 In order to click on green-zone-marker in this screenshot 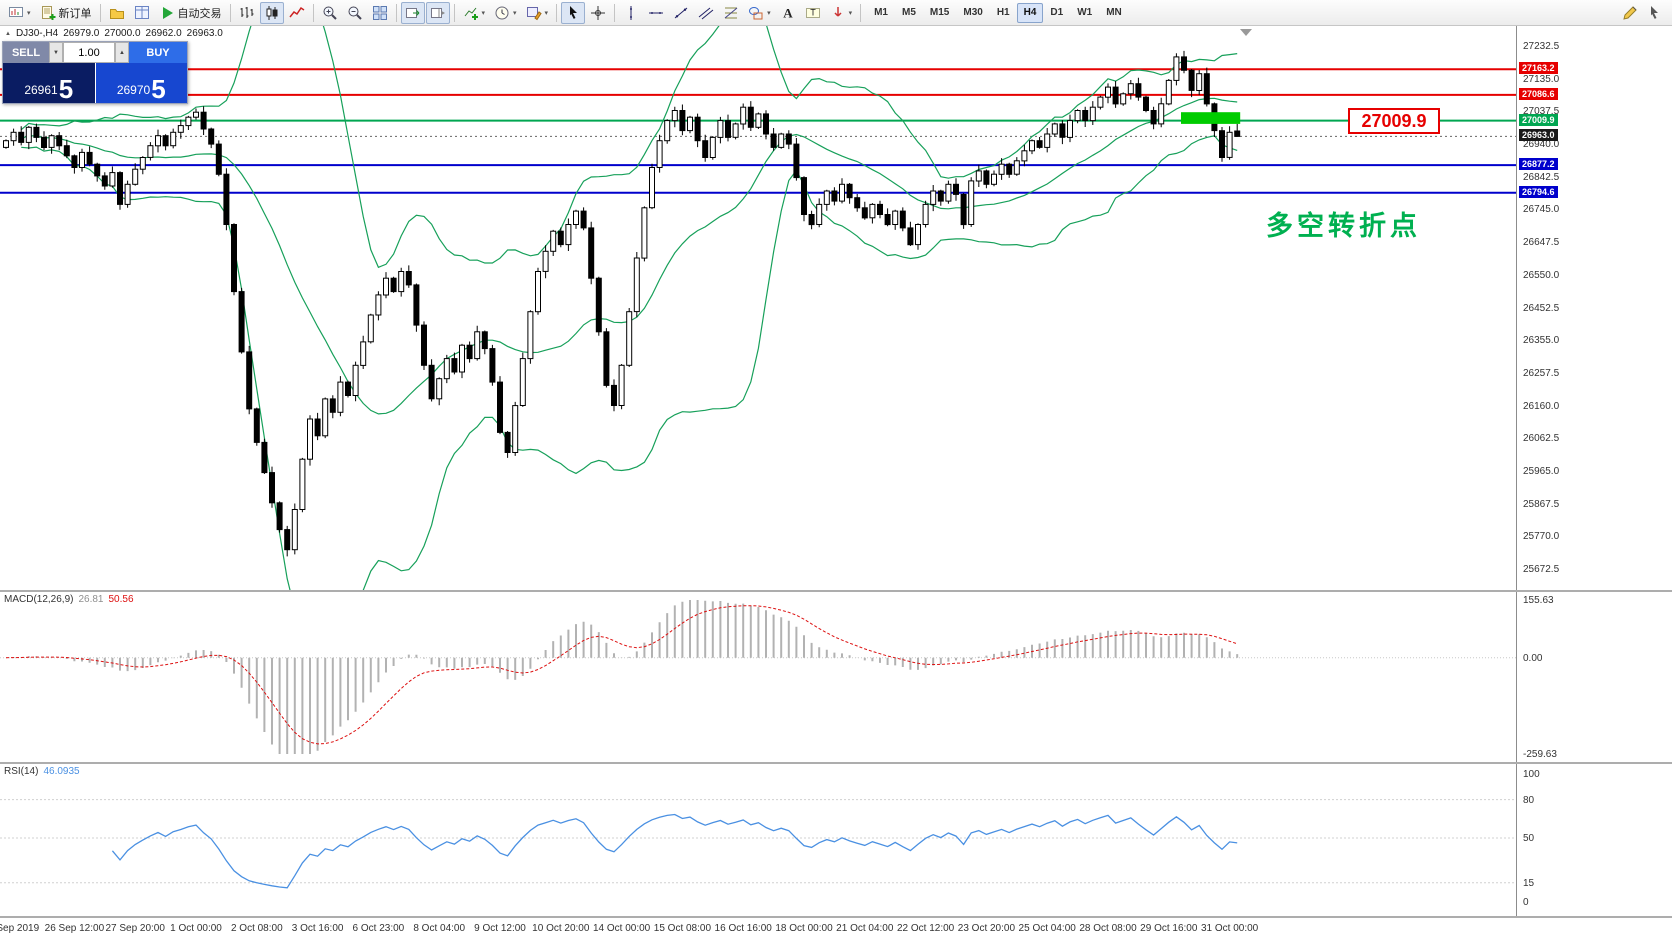, I will do `click(1211, 118)`.